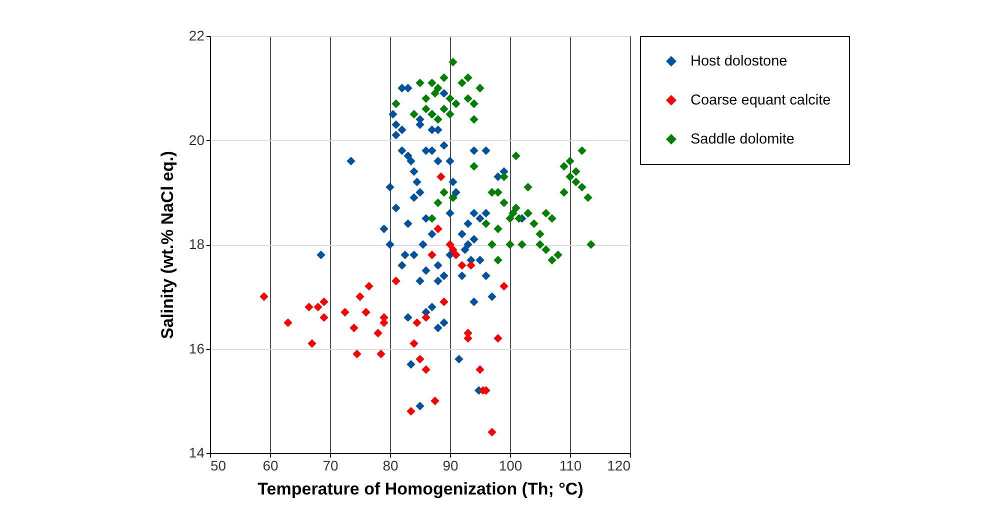  Describe the element at coordinates (196, 452) in the screenshot. I see `y-tick-label: 14` at that location.